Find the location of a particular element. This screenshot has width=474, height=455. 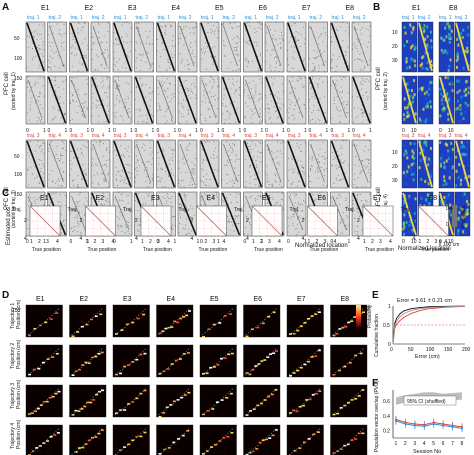

heat-diagonal is located at coordinates (462, 47).